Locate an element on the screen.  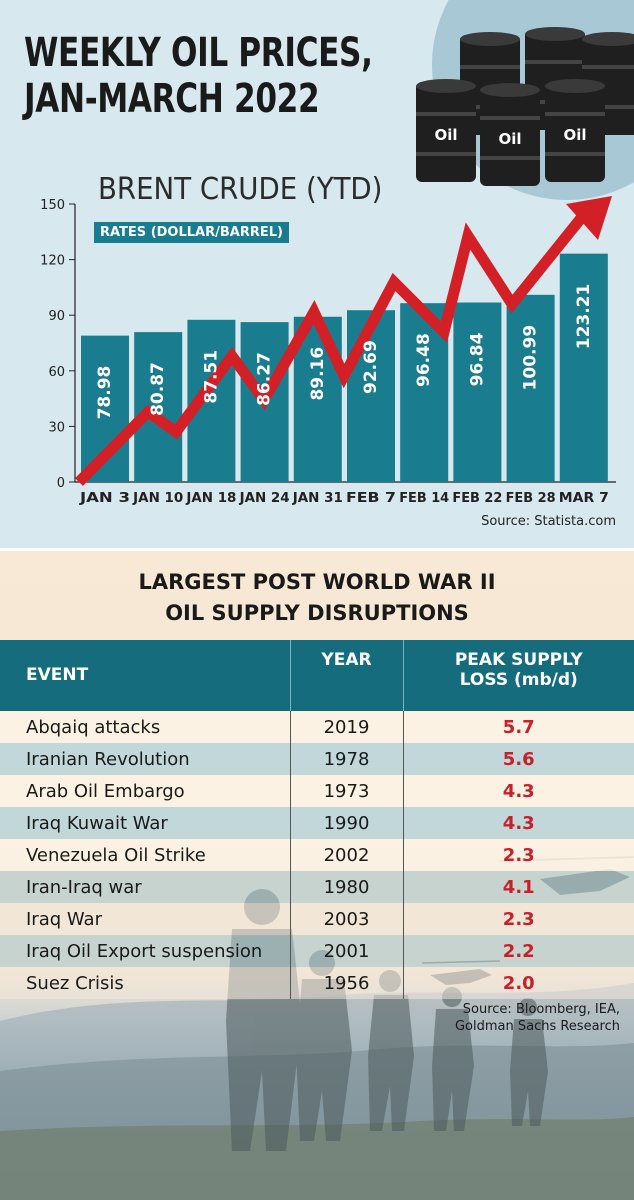
table-row: Suez Crisis 1956 2.0 is located at coordinates (317, 983).